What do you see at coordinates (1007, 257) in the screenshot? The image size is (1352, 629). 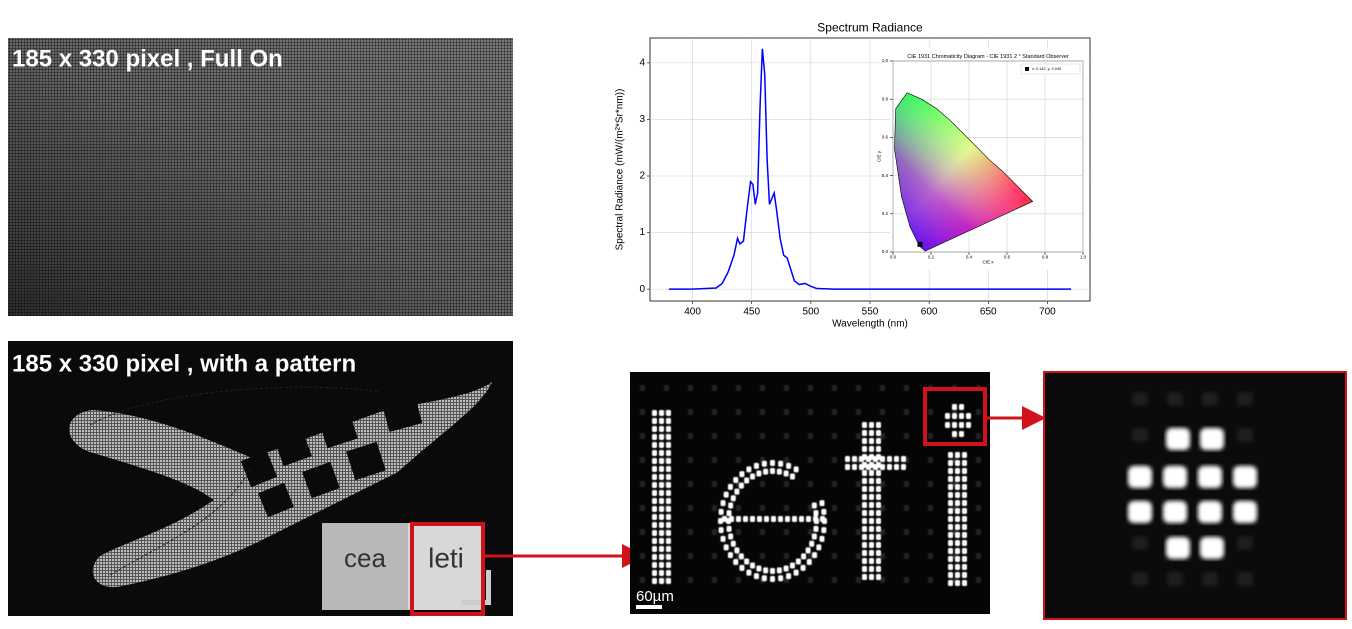 I see `x-tick-label: 0.6` at bounding box center [1007, 257].